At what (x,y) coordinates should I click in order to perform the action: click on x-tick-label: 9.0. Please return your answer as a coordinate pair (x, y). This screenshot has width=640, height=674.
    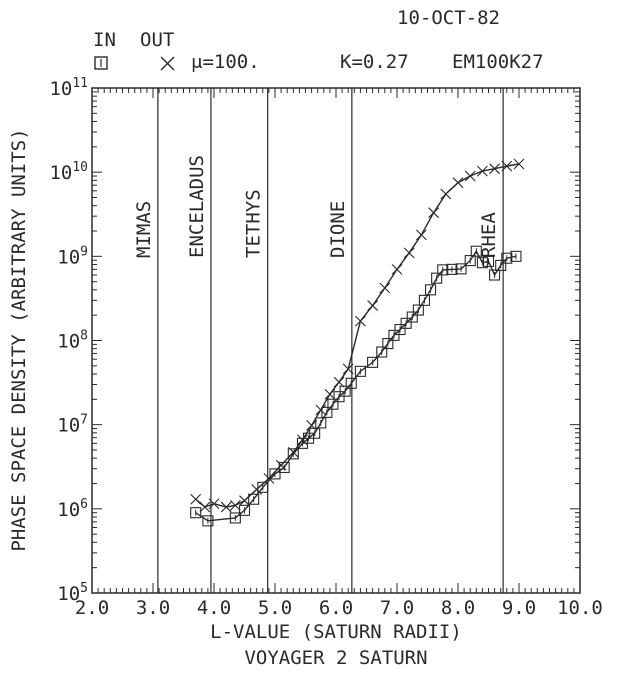
    Looking at the image, I should click on (519, 608).